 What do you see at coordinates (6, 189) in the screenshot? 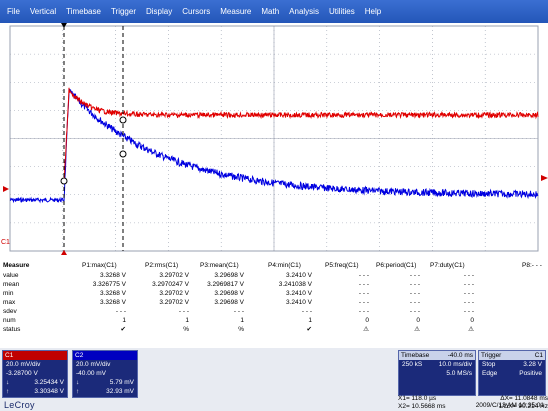
I see `channel-offset-icon` at bounding box center [6, 189].